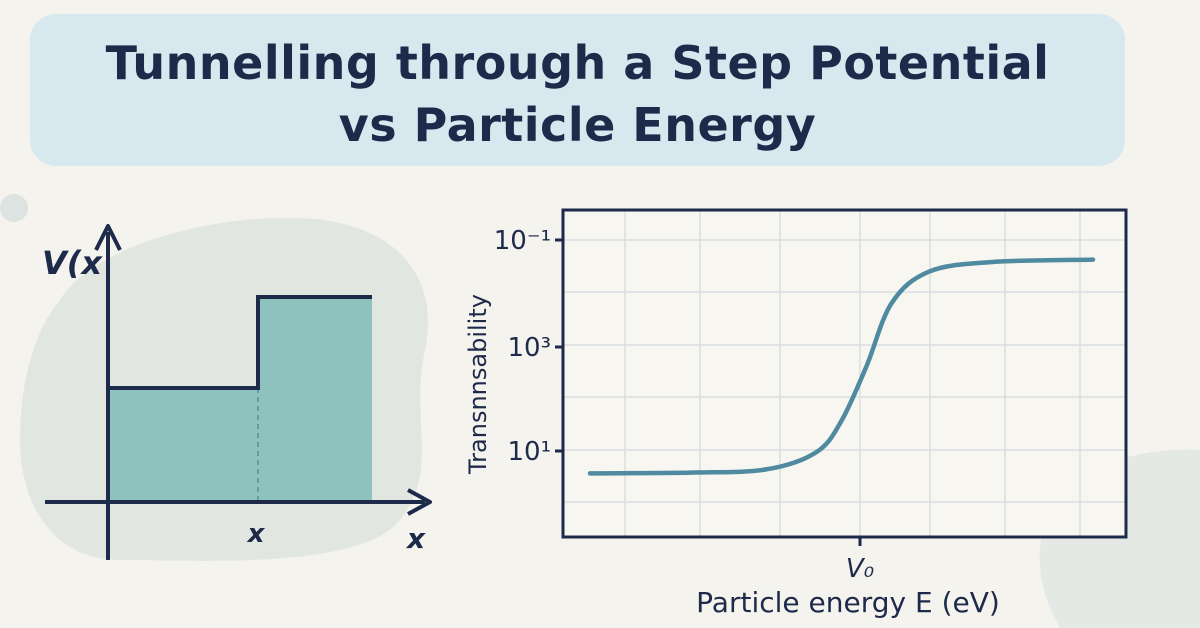 The image size is (1200, 628). What do you see at coordinates (522, 241) in the screenshot?
I see `y-tick-label-0: 10⁻¹` at bounding box center [522, 241].